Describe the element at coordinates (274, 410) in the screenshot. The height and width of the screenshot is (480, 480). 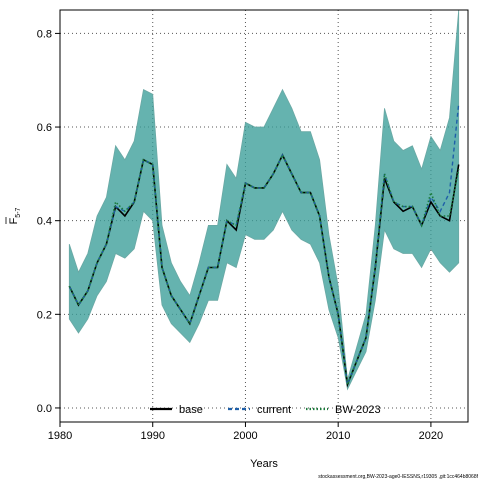
I see `legend-label-current: current` at that location.